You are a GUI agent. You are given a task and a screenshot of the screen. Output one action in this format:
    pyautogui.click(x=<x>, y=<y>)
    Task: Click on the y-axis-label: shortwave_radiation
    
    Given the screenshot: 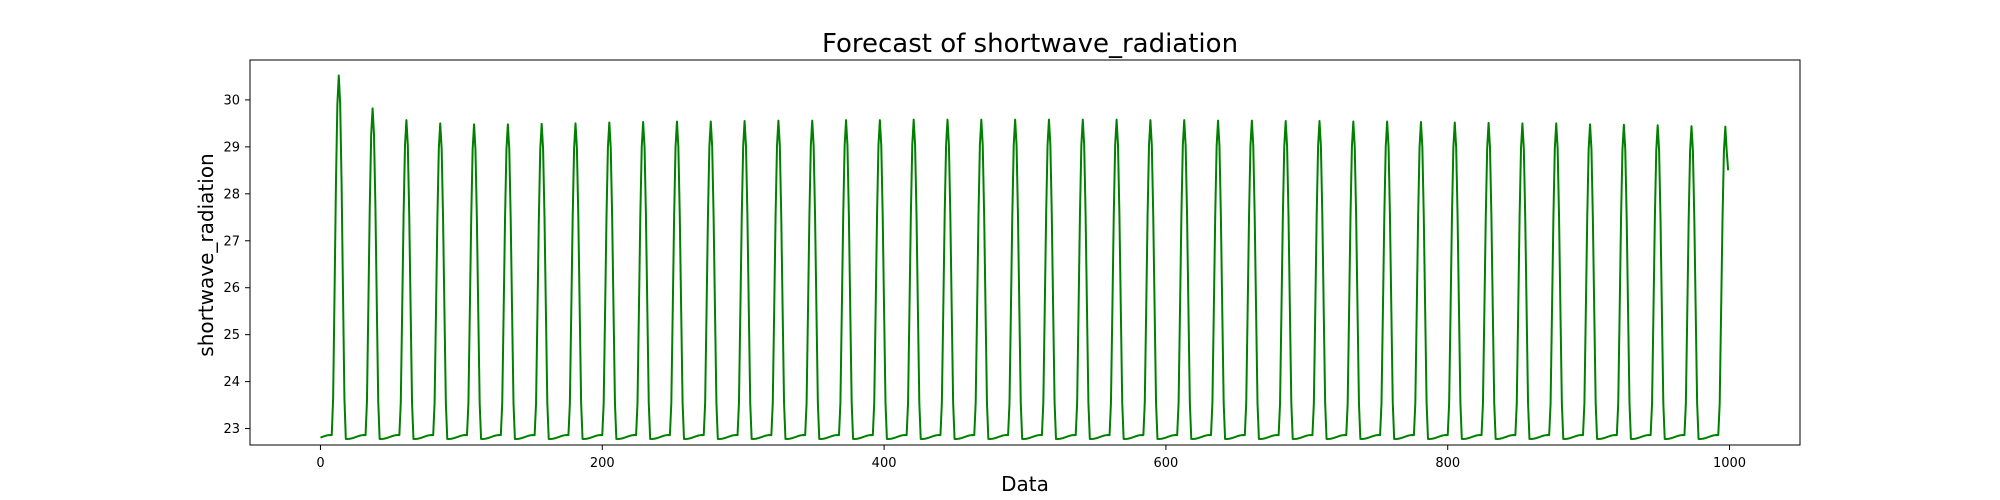 What is the action you would take?
    pyautogui.click(x=206, y=254)
    